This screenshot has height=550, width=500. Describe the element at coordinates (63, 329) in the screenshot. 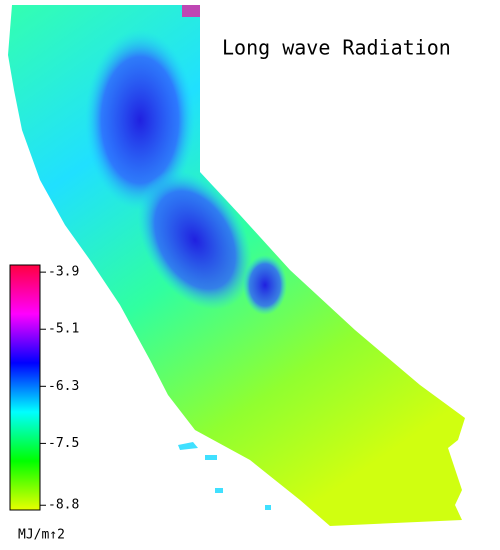

I see `colorbar-tick-label: -5.1` at that location.